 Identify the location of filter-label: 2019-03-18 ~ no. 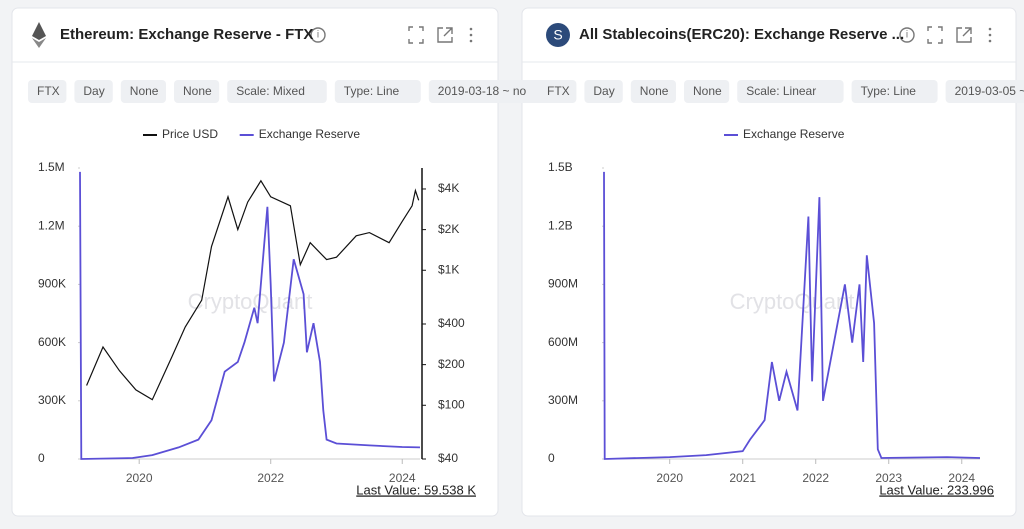
(482, 91).